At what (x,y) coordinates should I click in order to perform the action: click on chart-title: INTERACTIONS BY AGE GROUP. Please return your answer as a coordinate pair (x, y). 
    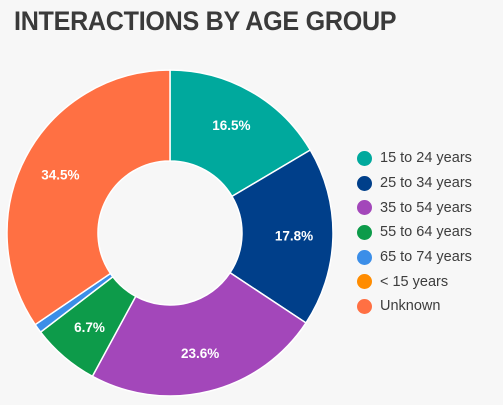
    Looking at the image, I should click on (205, 21).